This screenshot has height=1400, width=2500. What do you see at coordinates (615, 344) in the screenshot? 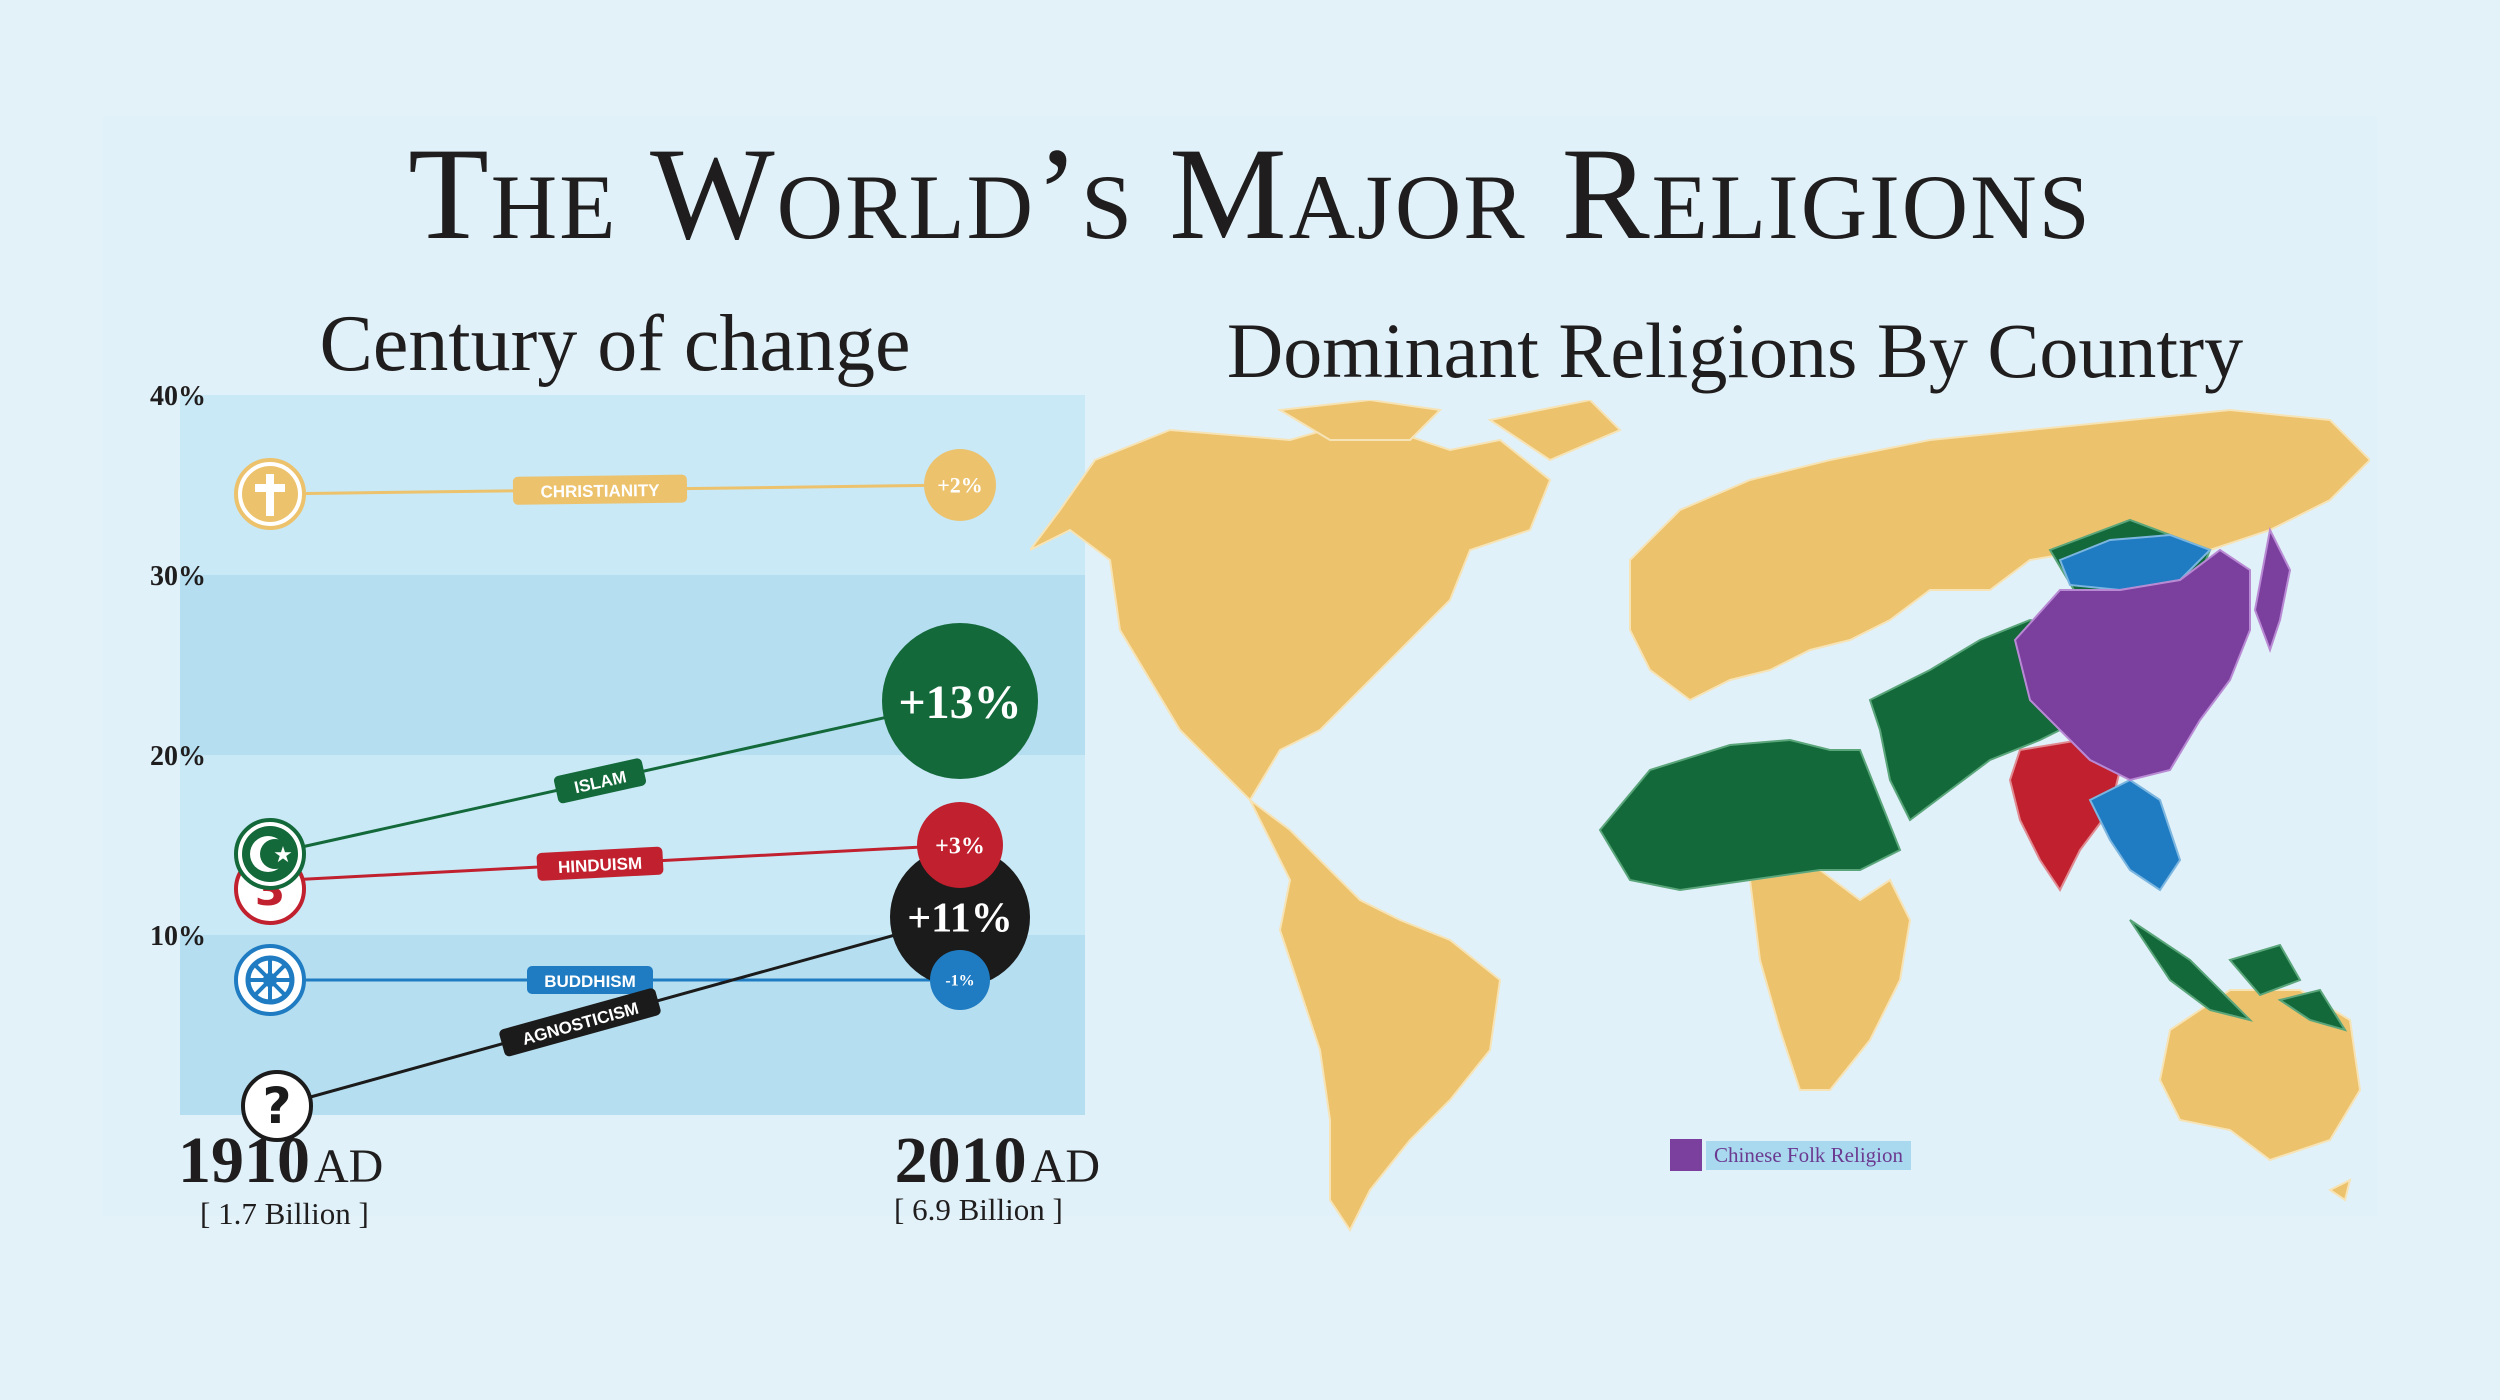
I see `chart-title: Century of change` at bounding box center [615, 344].